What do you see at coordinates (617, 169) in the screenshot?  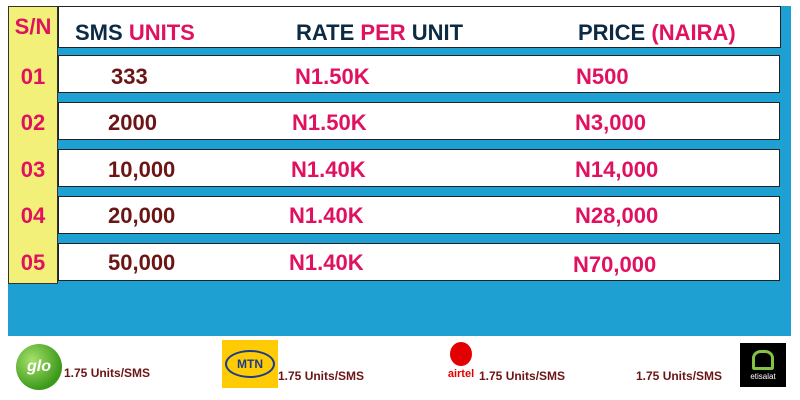 I see `row-price: N14,000` at bounding box center [617, 169].